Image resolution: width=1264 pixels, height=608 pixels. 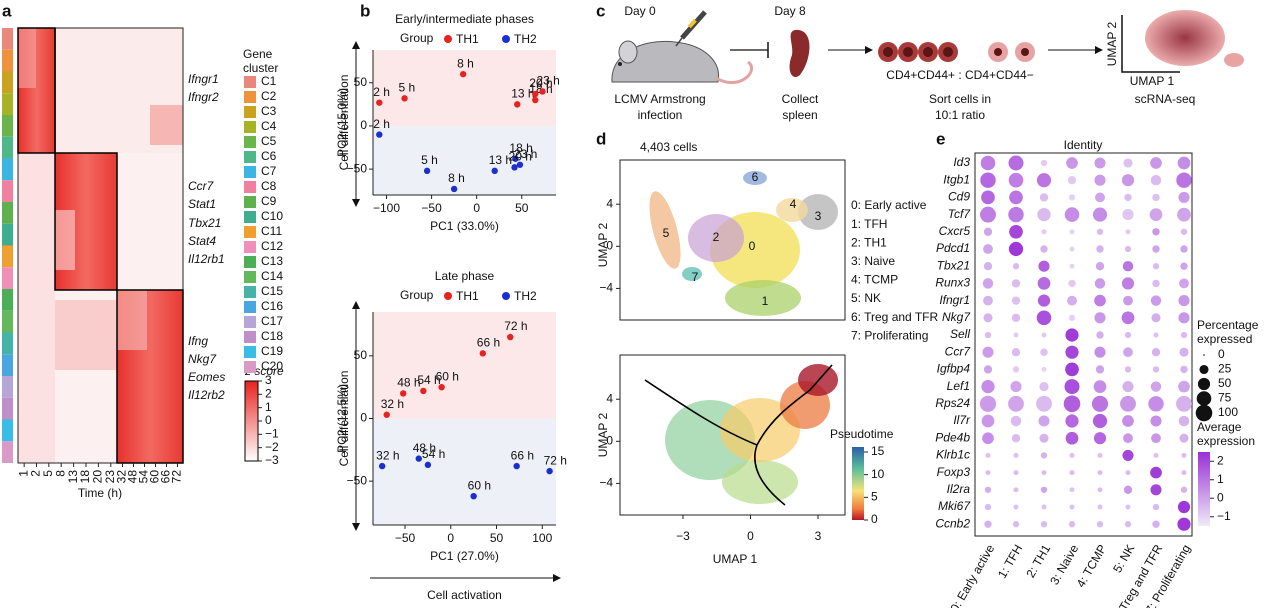 What do you see at coordinates (464, 160) in the screenshot?
I see `region-shade` at bounding box center [464, 160].